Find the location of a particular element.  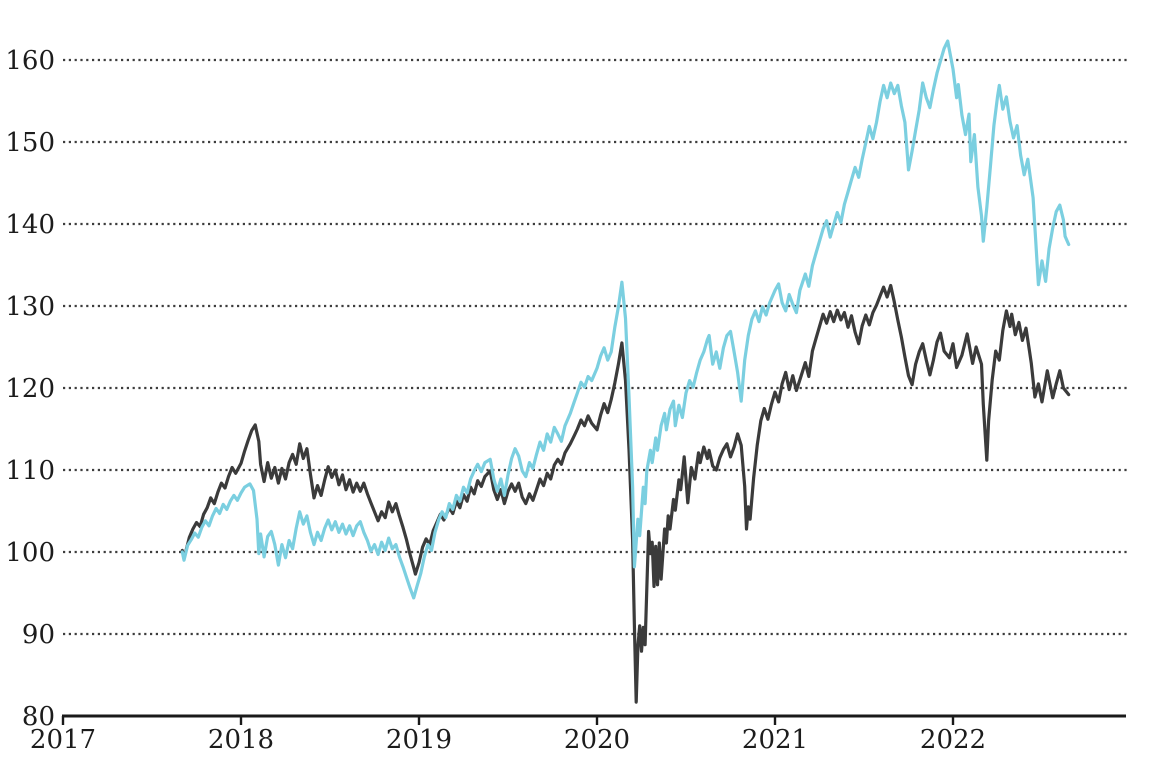

x-axis-labels-group: 2017 2018 2019 2020 2021 2022 is located at coordinates (508, 740).